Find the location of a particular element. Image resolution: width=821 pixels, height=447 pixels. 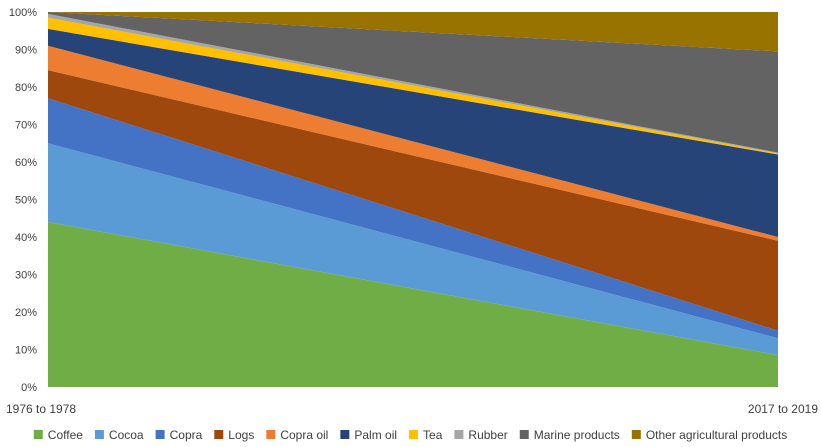

legend-item: Palm oil is located at coordinates (368, 435).